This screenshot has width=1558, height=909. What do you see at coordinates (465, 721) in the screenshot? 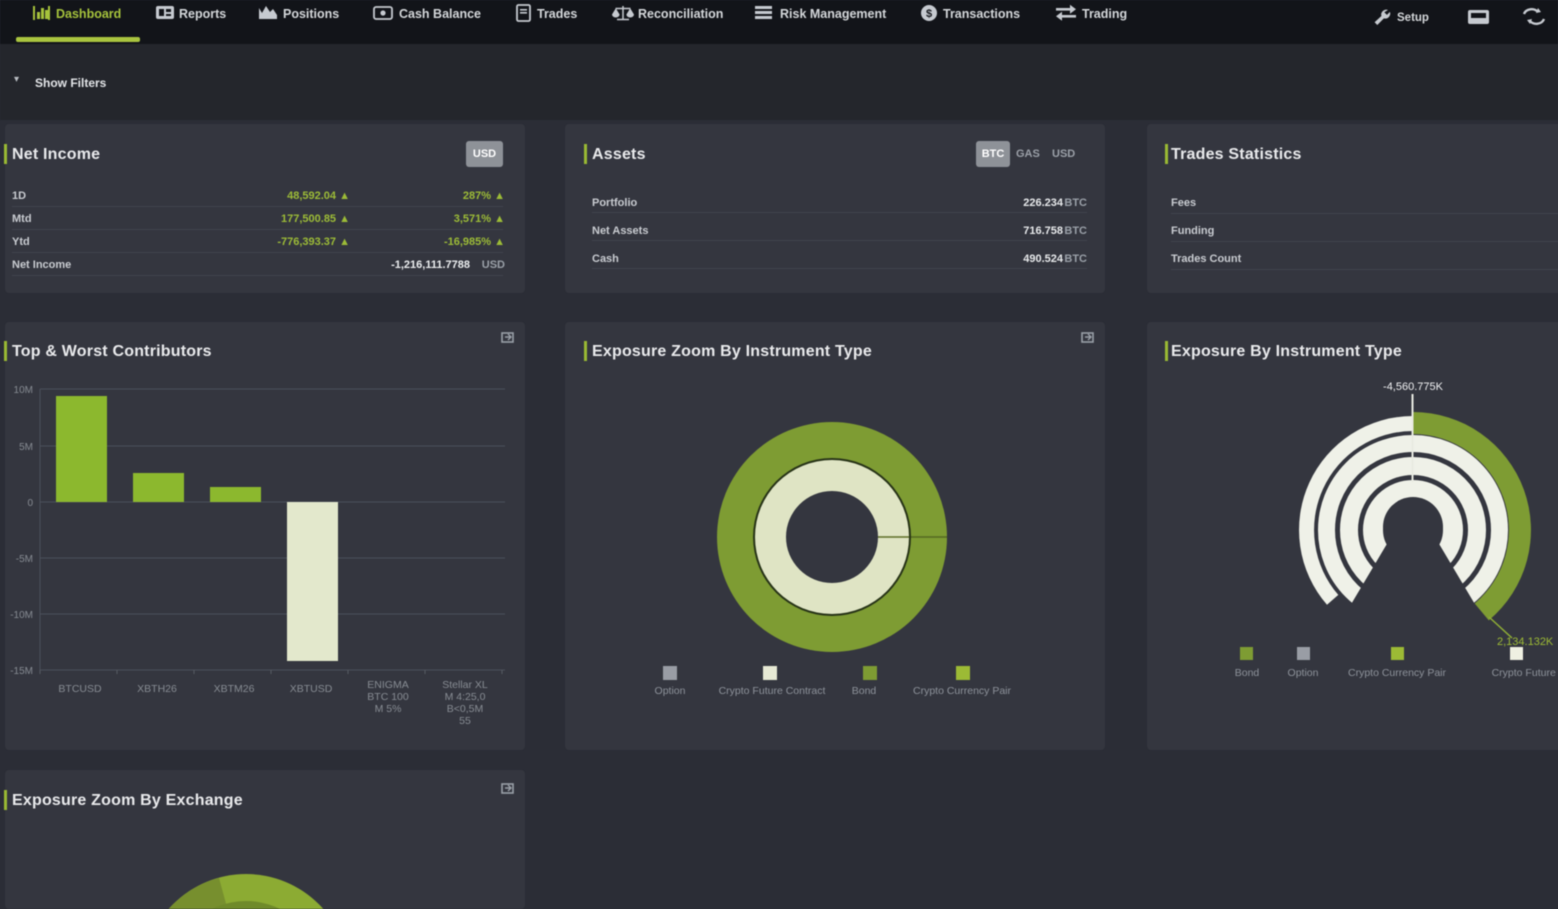
I see `svg-text: 55` at bounding box center [465, 721].